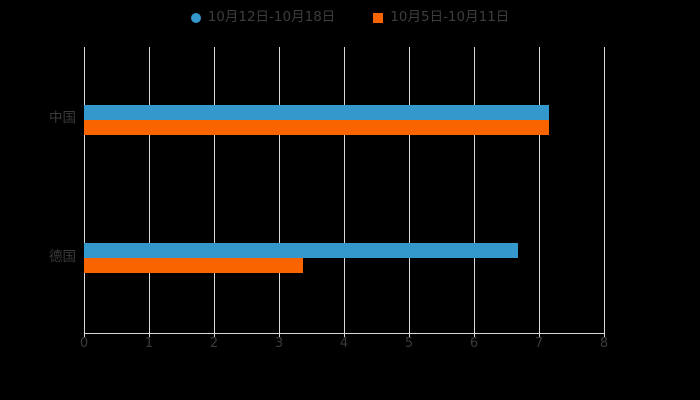 The height and width of the screenshot is (400, 700). I want to click on x-tick-label-0: 0, so click(84, 343).